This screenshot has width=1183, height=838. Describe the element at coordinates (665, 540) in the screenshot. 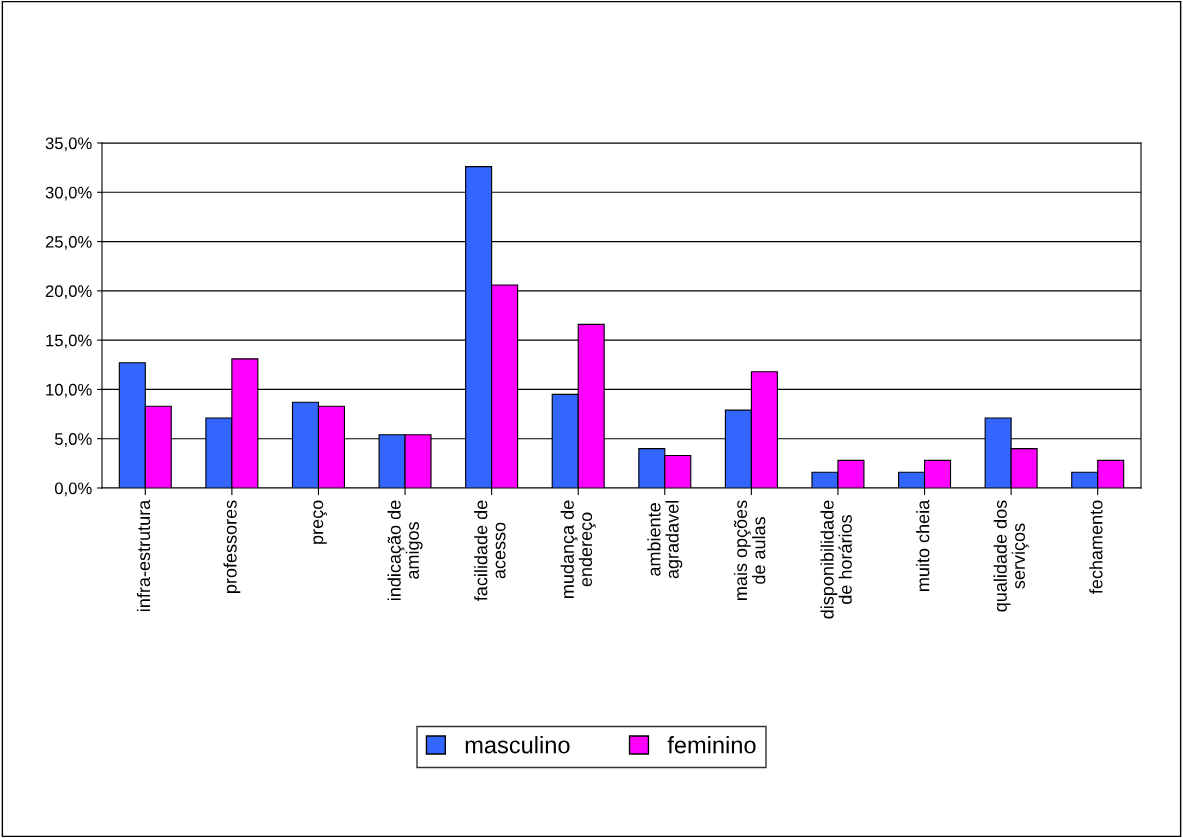

I see `x-tick-label: ambiente agradavel` at that location.